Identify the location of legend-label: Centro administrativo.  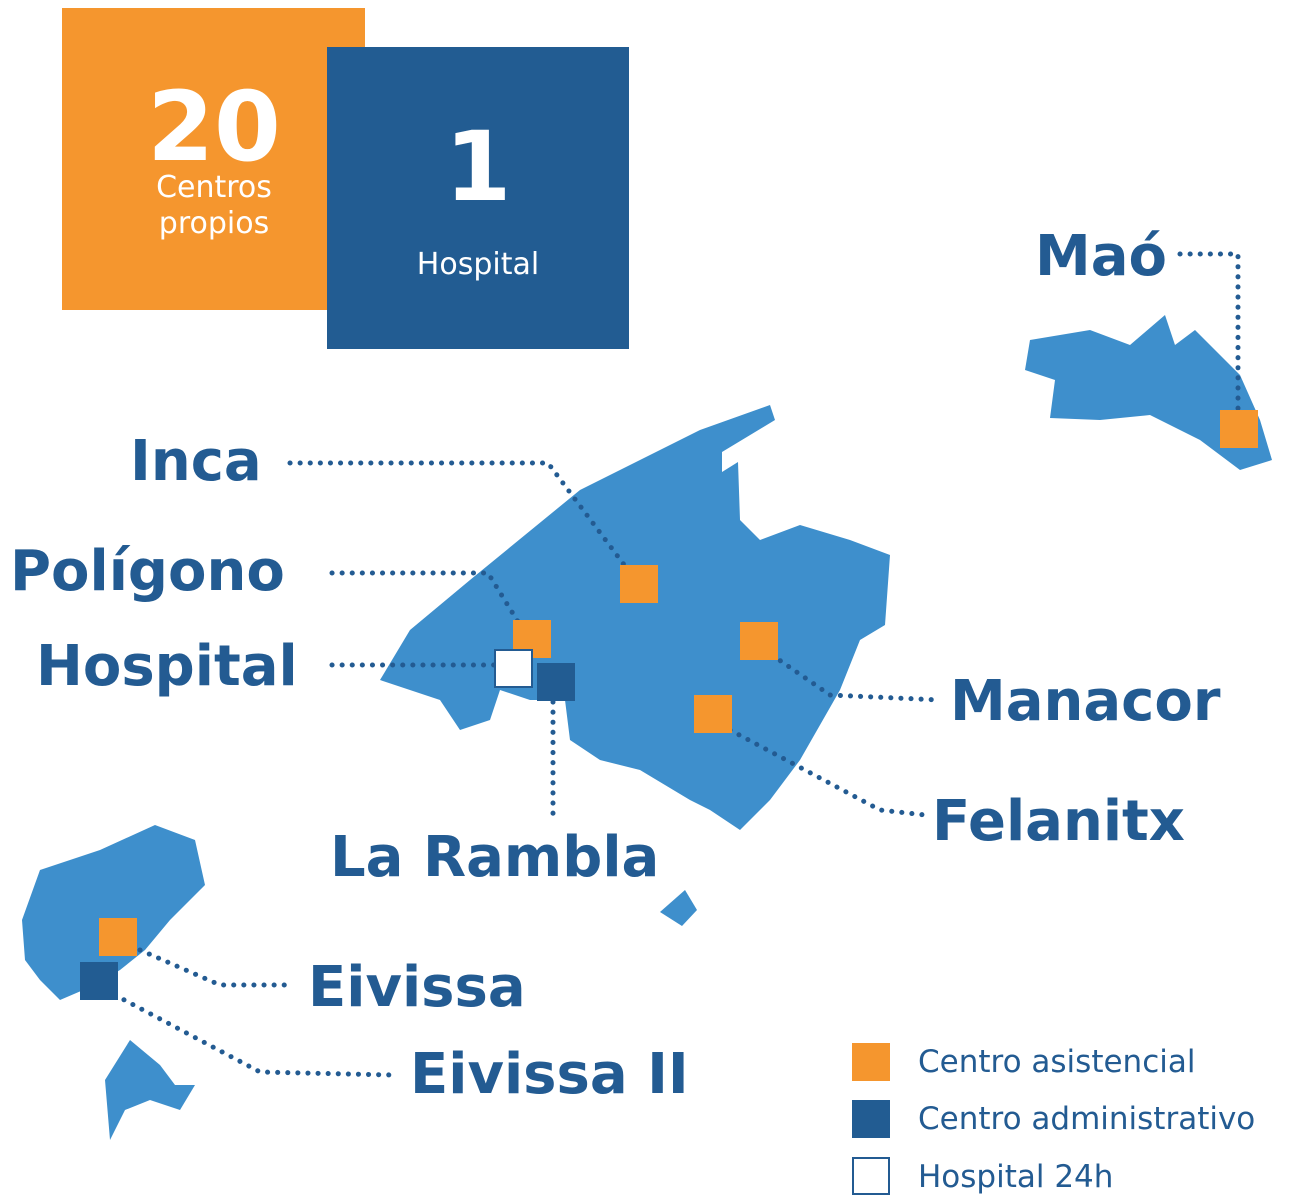
(1086, 1119).